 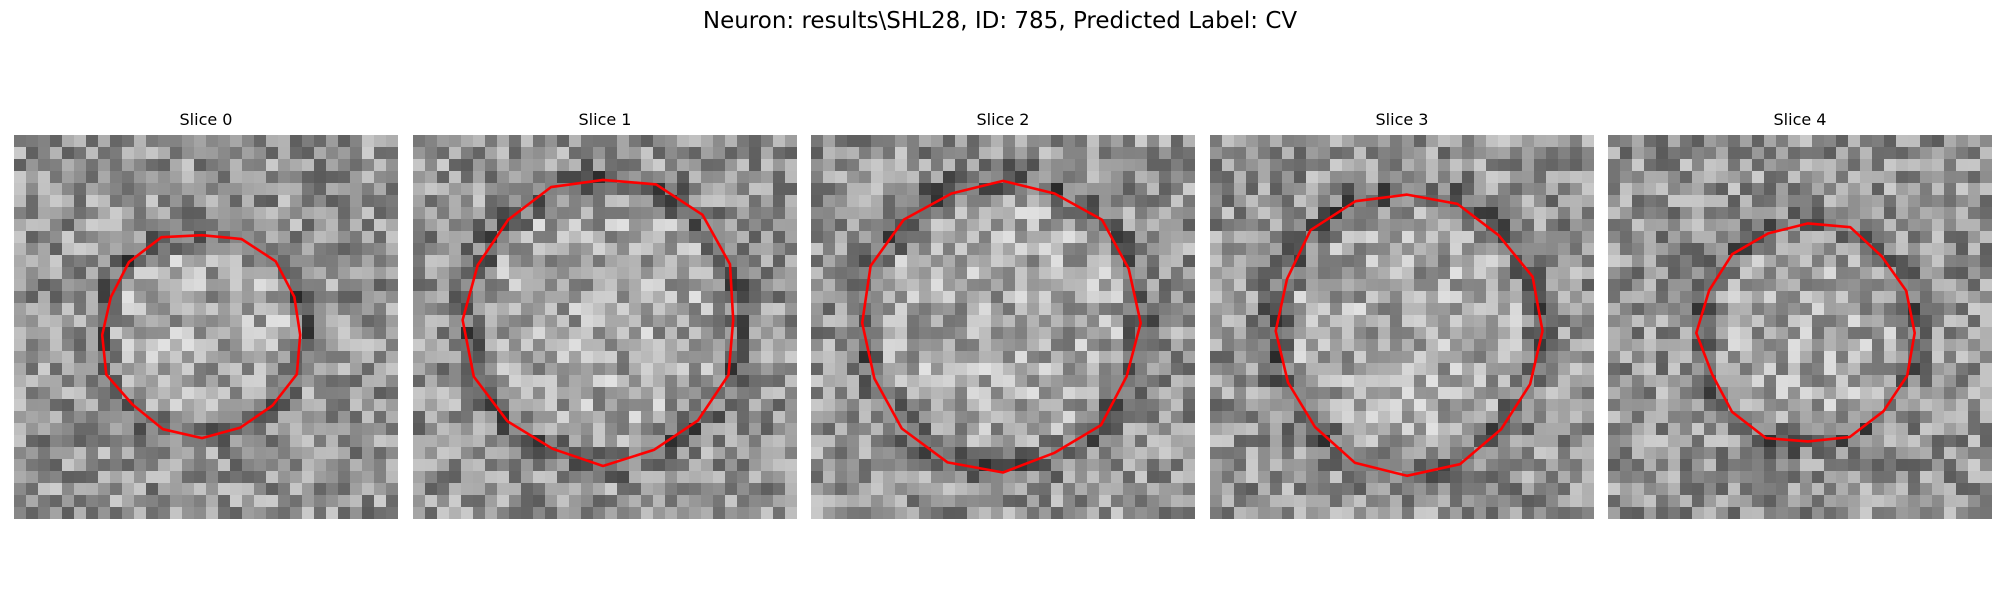 What do you see at coordinates (206, 119) in the screenshot?
I see `slice-title-0: Slice 0` at bounding box center [206, 119].